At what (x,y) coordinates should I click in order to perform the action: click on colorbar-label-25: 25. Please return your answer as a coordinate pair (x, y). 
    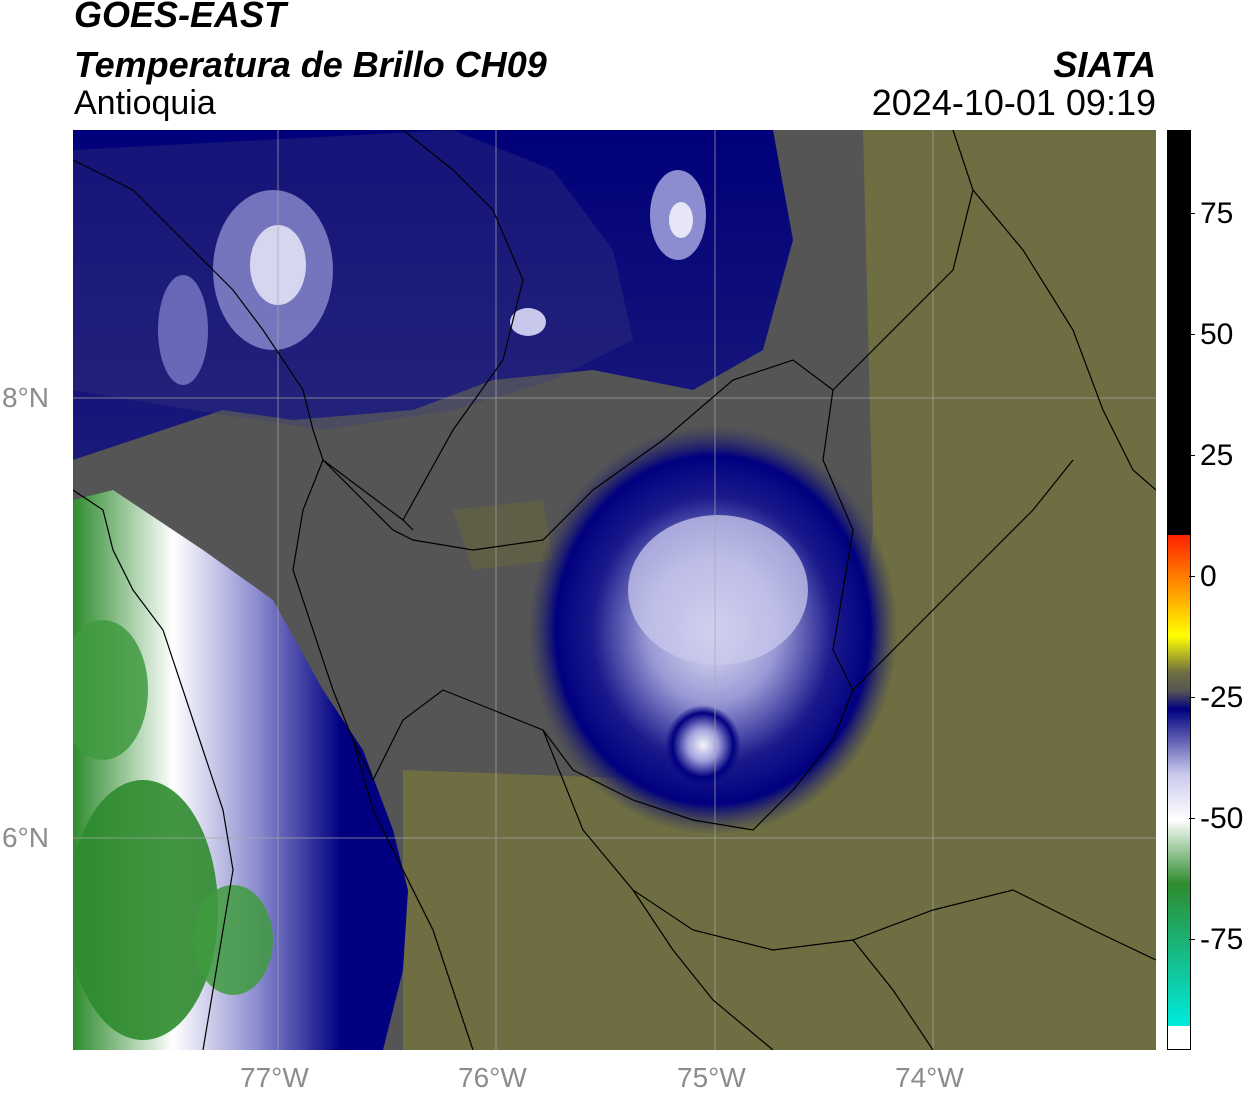
    Looking at the image, I should click on (1217, 455).